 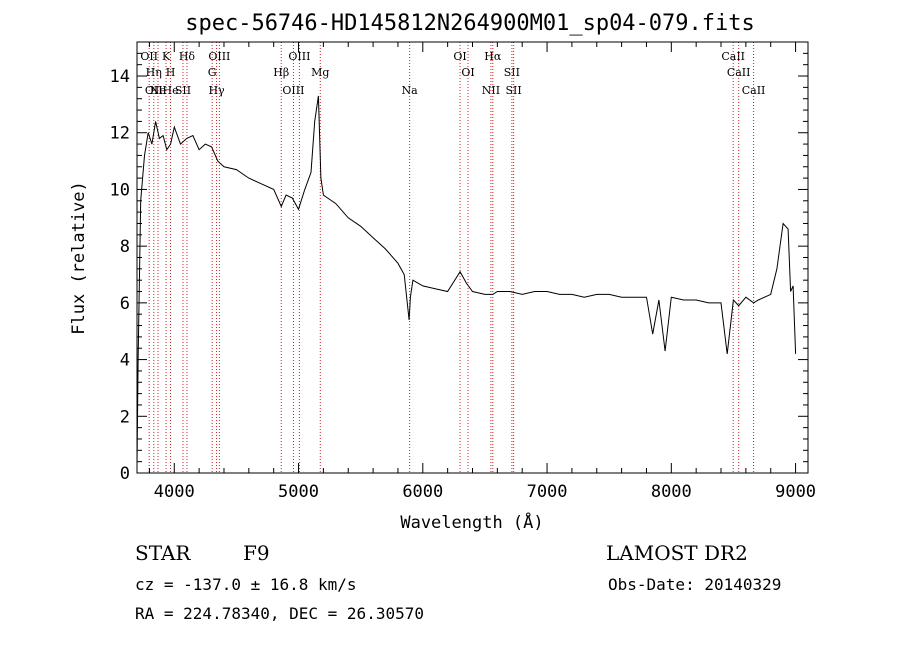 I want to click on y-tick-label: 10, so click(x=120, y=190).